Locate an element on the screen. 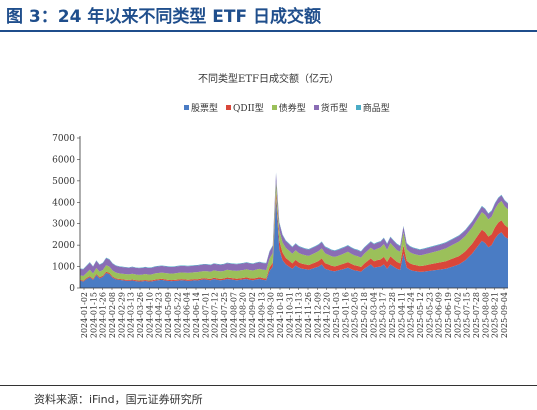  x-tick-label-40: 2025-07-02 is located at coordinates (457, 315).